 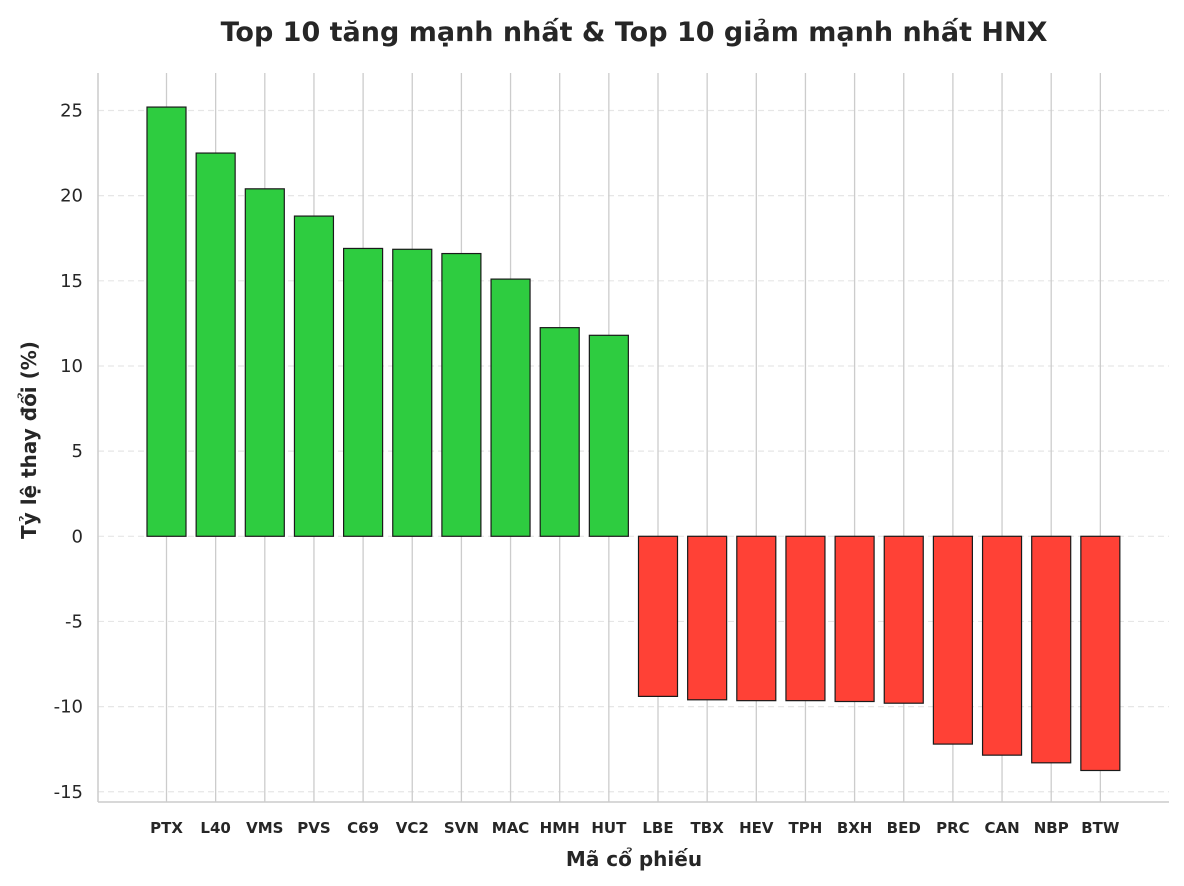 I want to click on y-tick-label: -15, so click(x=68, y=792).